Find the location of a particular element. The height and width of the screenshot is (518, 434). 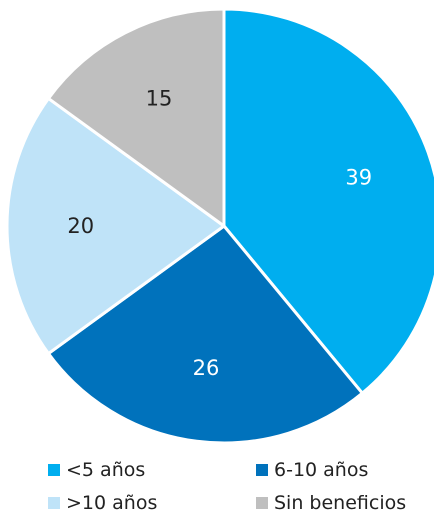

legend-item-sin-beneficios: Sin beneficios is located at coordinates (331, 503).